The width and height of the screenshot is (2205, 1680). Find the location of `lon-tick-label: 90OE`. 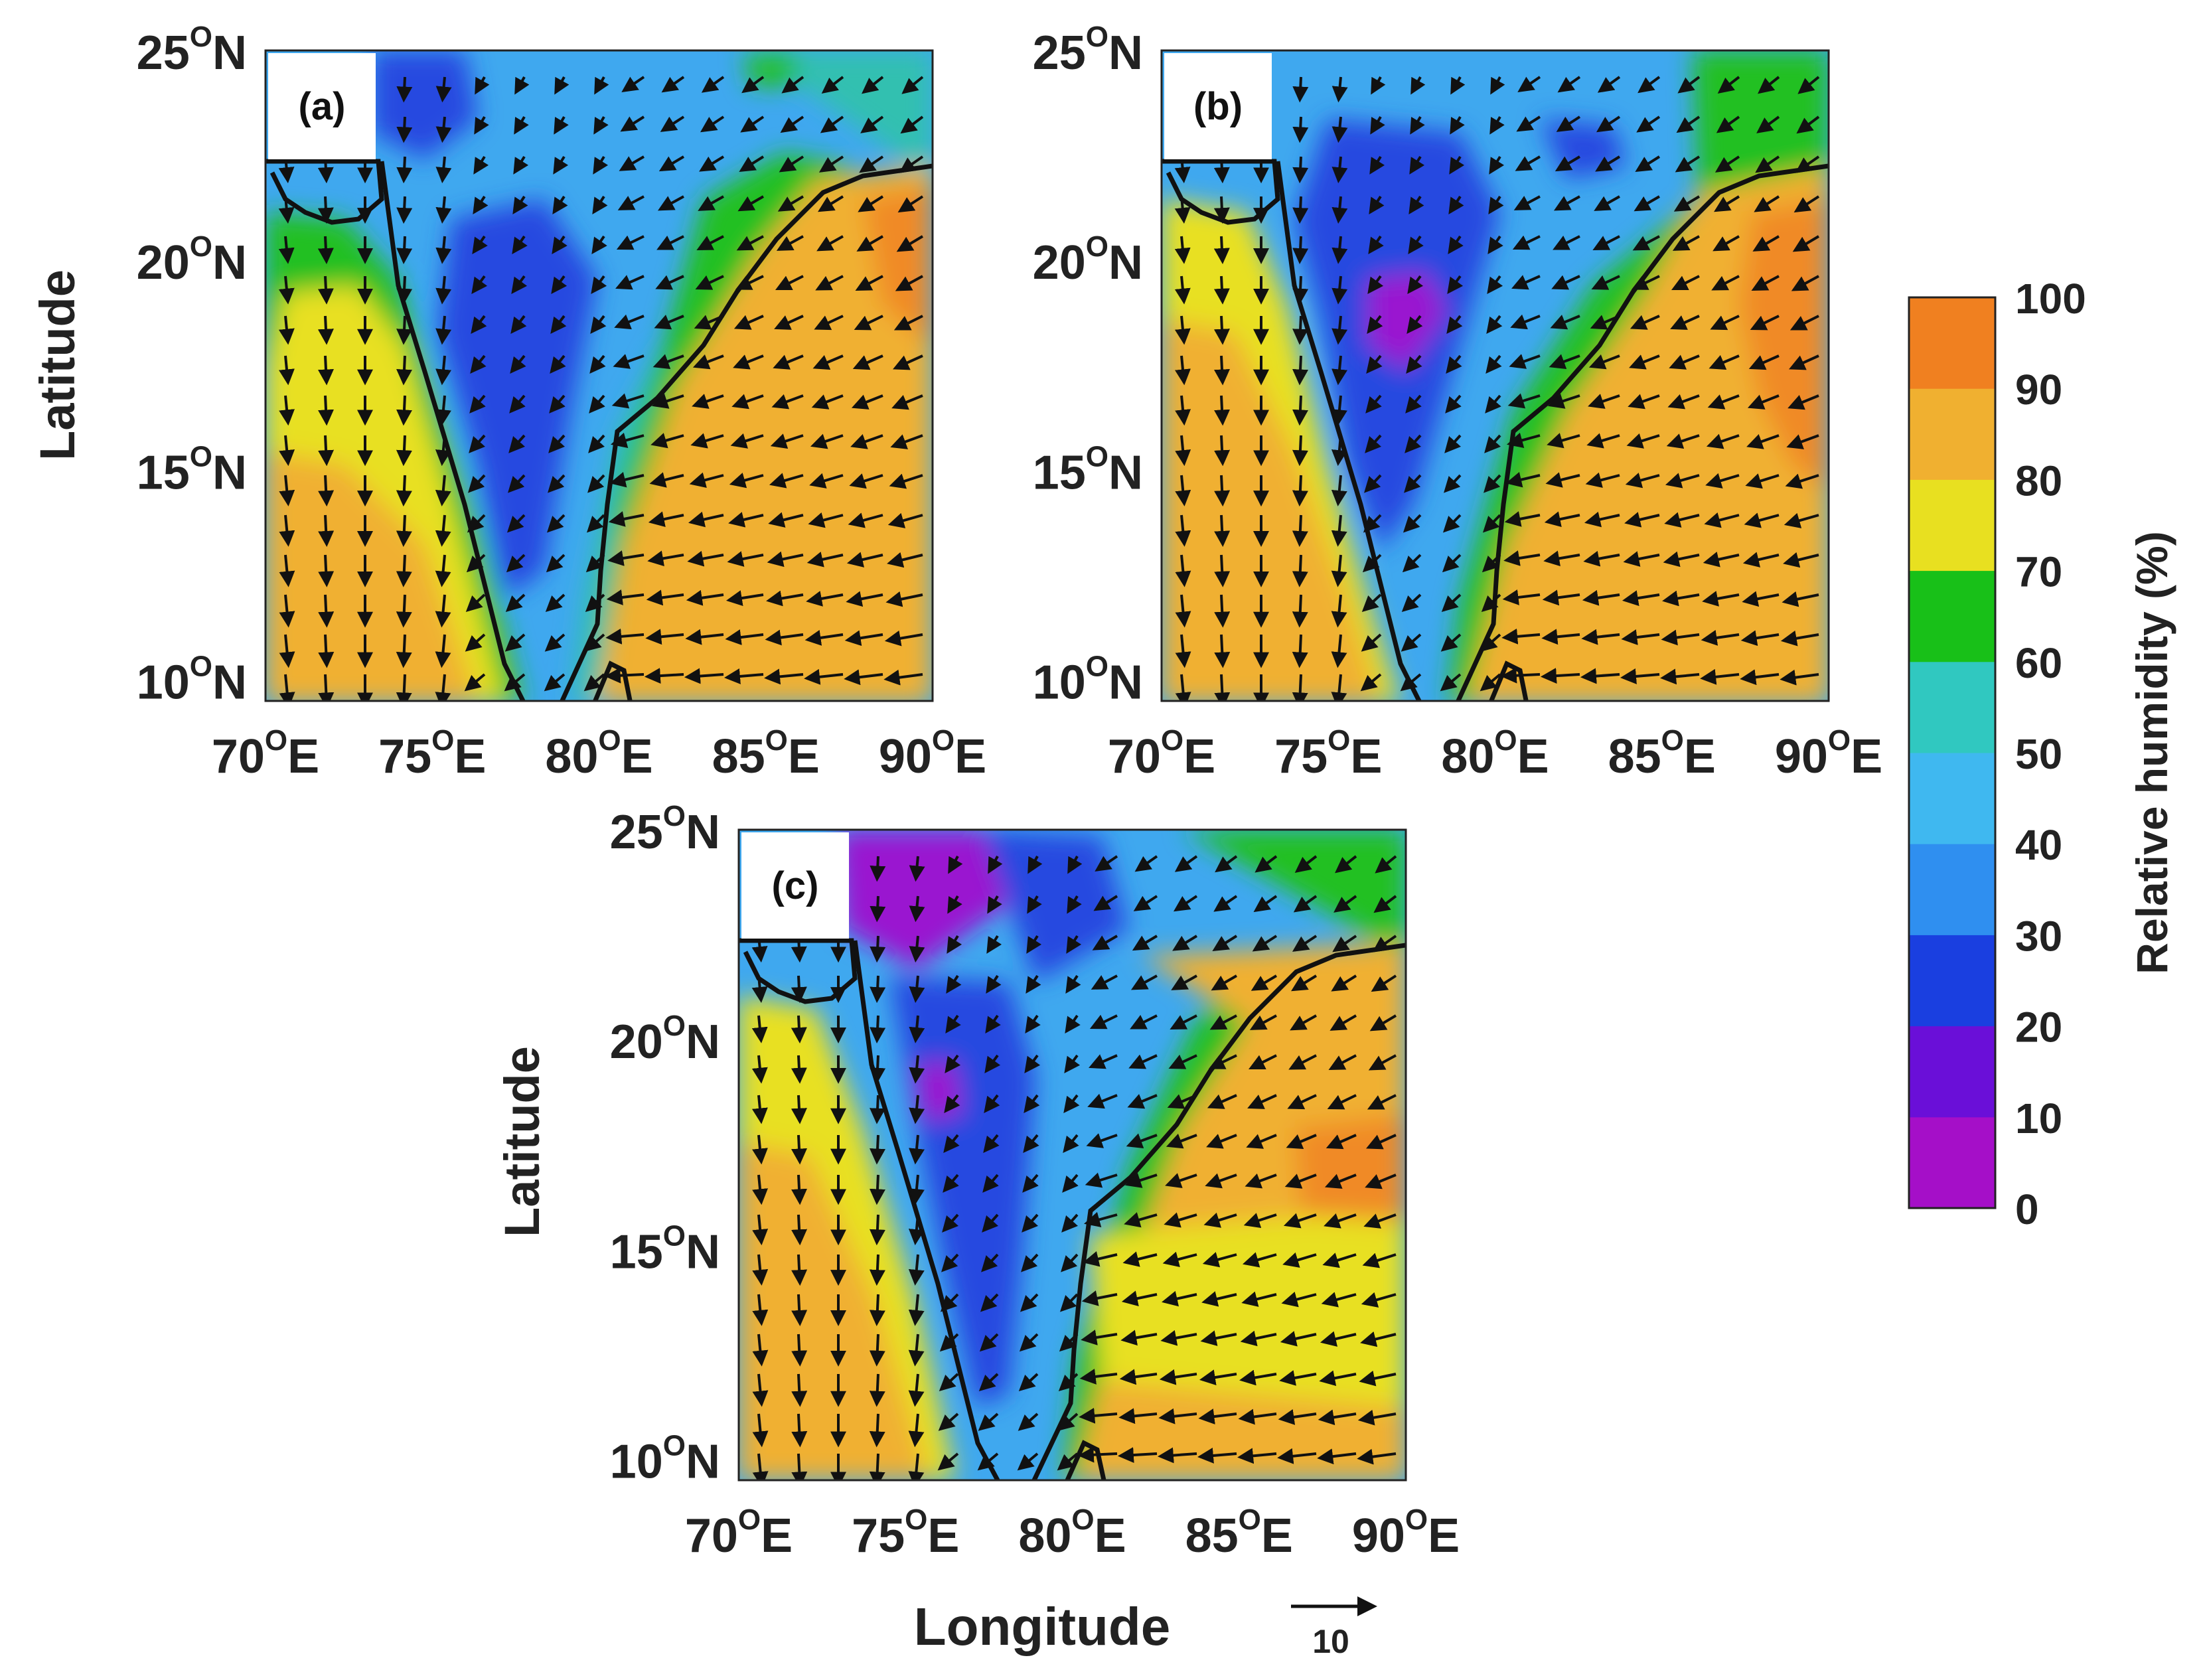

lon-tick-label: 90OE is located at coordinates (932, 753).